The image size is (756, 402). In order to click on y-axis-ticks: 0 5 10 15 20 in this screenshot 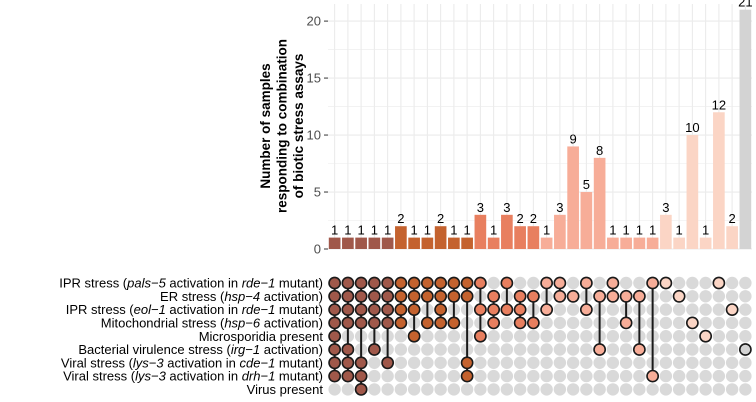, I will do `click(317, 135)`.